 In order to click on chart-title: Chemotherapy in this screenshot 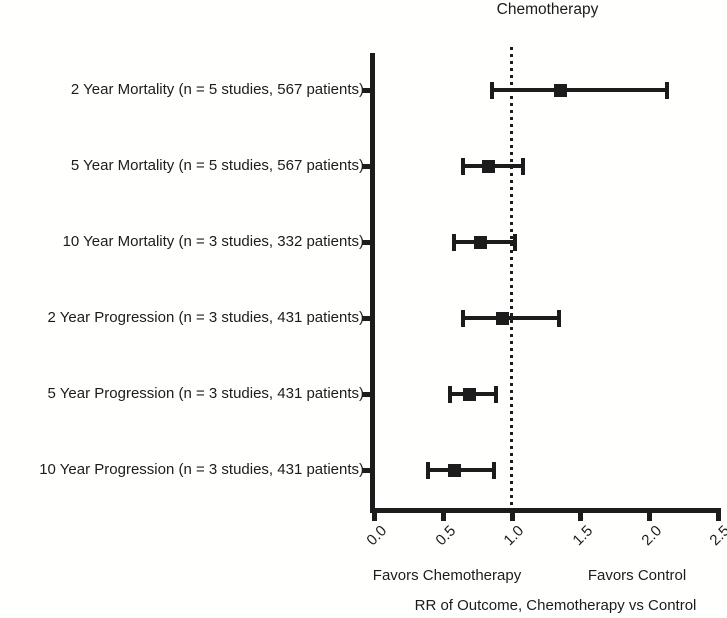, I will do `click(547, 9)`.